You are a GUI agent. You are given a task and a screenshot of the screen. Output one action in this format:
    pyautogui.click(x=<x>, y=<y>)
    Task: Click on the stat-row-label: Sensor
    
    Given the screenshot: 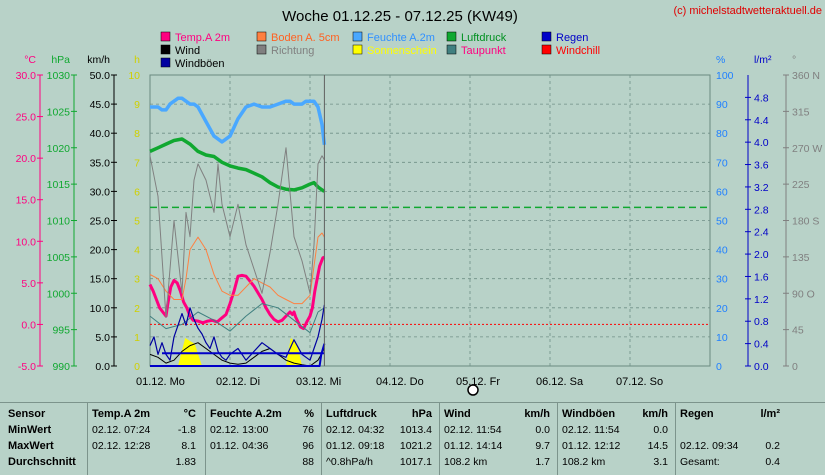 What is the action you would take?
    pyautogui.click(x=27, y=414)
    